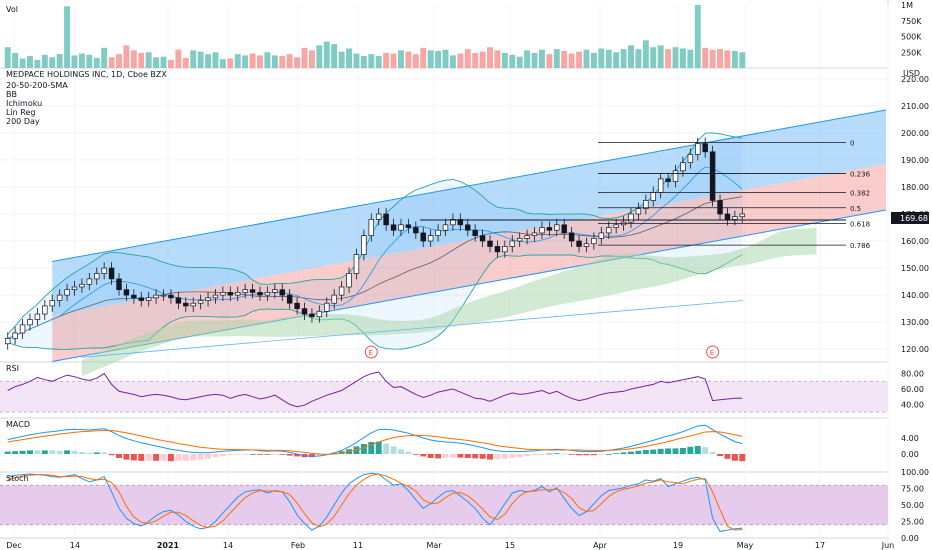  What do you see at coordinates (228, 545) in the screenshot?
I see `time-tick-label: 14` at bounding box center [228, 545].